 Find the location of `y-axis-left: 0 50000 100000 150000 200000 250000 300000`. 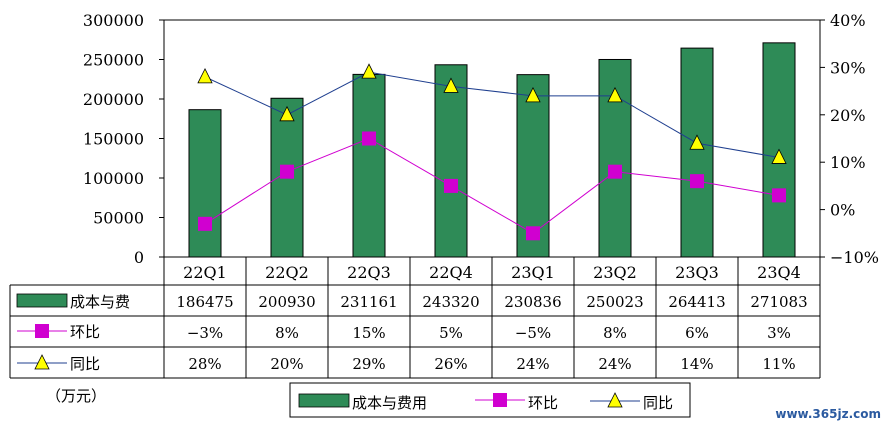

y-axis-left: 0 50000 100000 150000 200000 250000 300000 is located at coordinates (123, 139).